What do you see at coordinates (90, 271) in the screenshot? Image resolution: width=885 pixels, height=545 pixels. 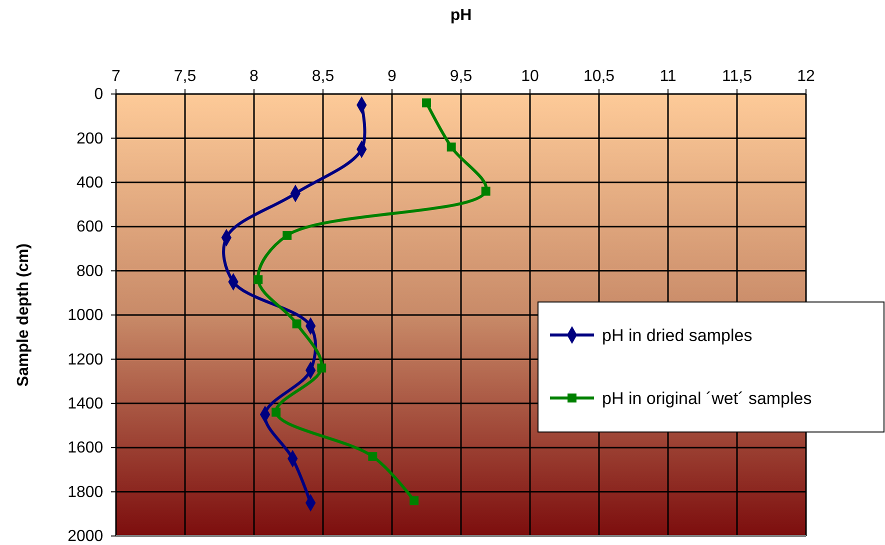 I see `y-tick-label: 800` at bounding box center [90, 271].